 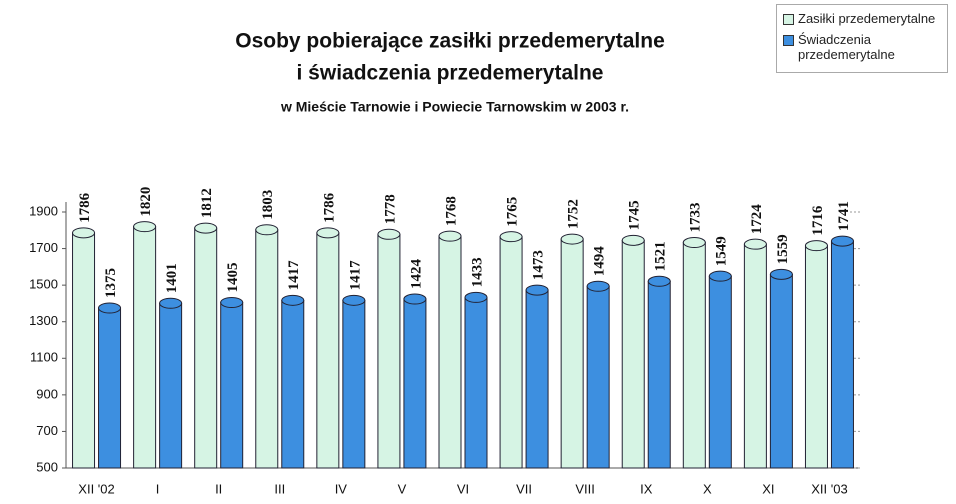 I want to click on x-tick-label: XII '02, so click(x=96, y=488).